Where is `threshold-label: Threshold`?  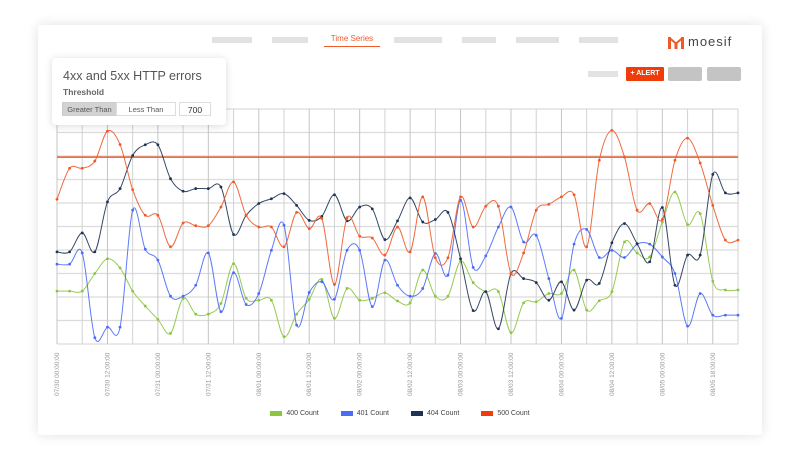
threshold-label: Threshold is located at coordinates (84, 92).